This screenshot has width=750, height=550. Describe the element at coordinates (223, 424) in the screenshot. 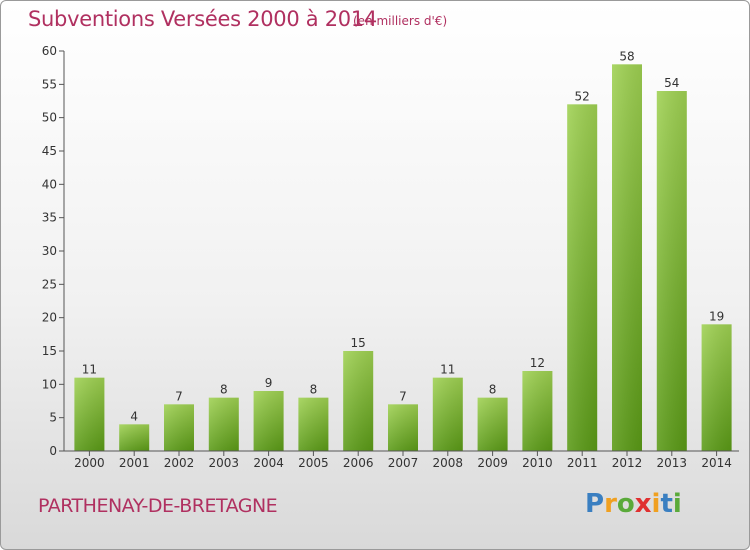

I see `bar-shade-2003` at that location.